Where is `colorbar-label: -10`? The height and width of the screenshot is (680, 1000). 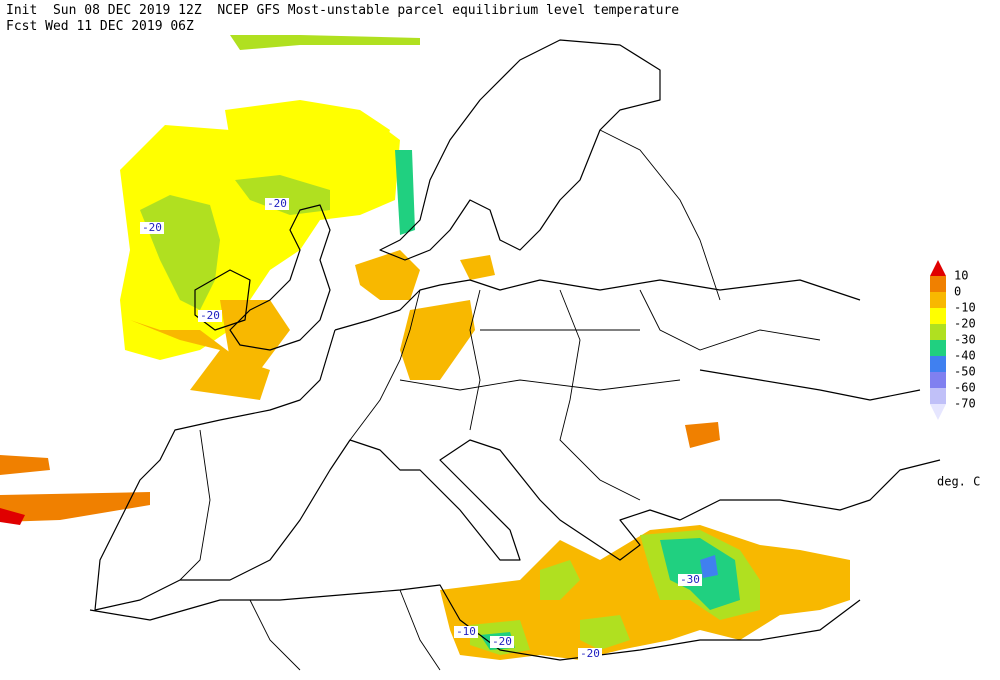
colorbar-label: -10 is located at coordinates (965, 308).